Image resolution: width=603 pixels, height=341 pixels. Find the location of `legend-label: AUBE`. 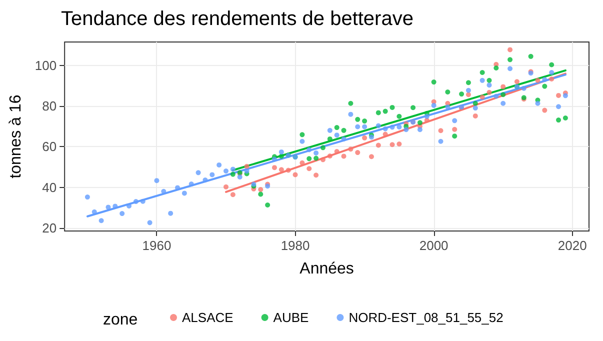

legend-label: AUBE is located at coordinates (291, 317).